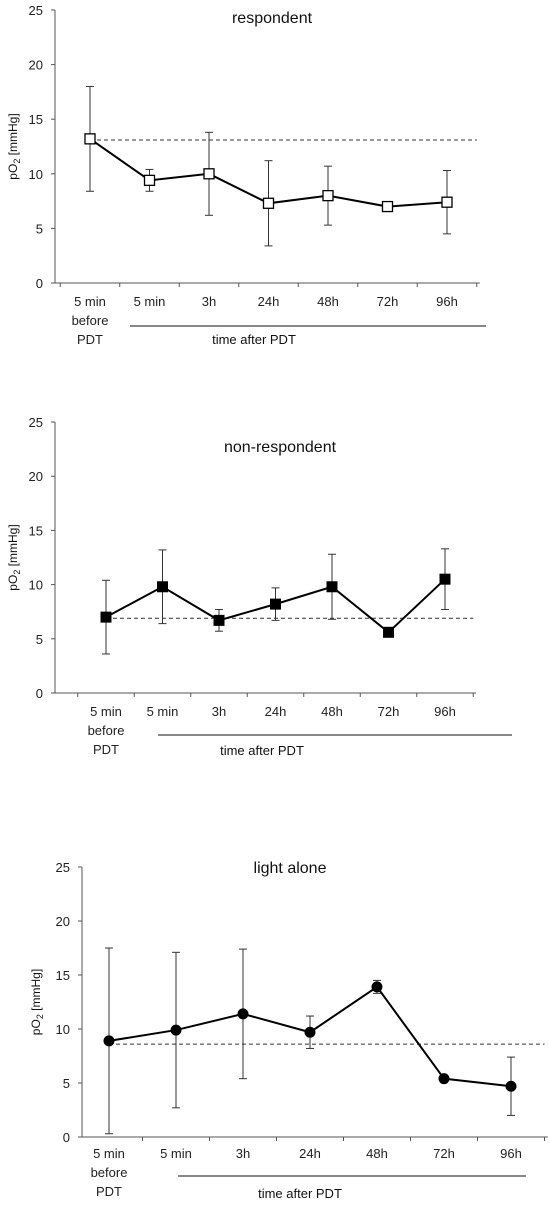 This screenshot has width=550, height=1219. Describe the element at coordinates (280, 447) in the screenshot. I see `chart-title: non-respondent` at that location.